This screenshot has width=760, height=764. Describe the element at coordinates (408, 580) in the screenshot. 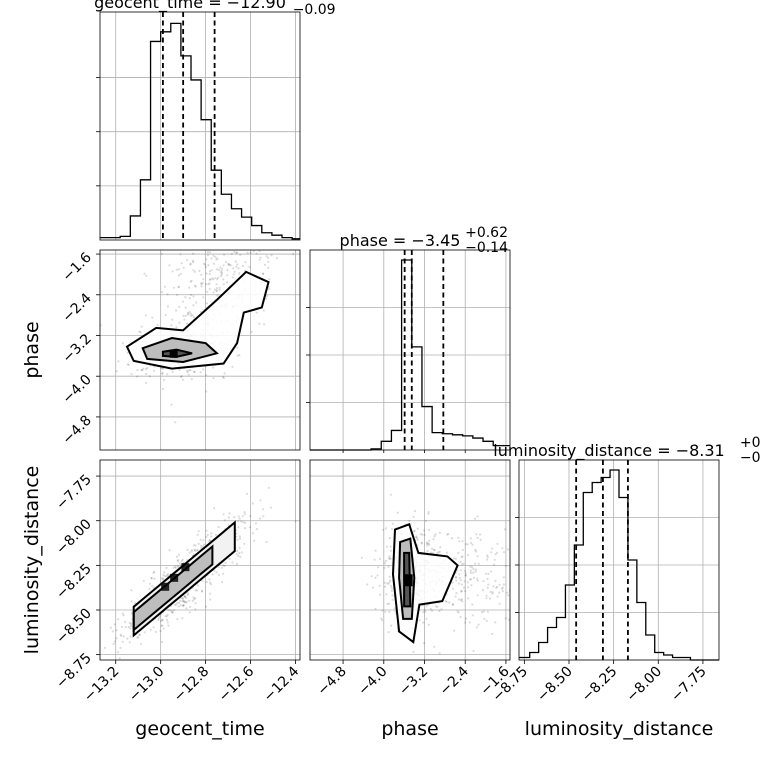

I see `density-peak` at that location.